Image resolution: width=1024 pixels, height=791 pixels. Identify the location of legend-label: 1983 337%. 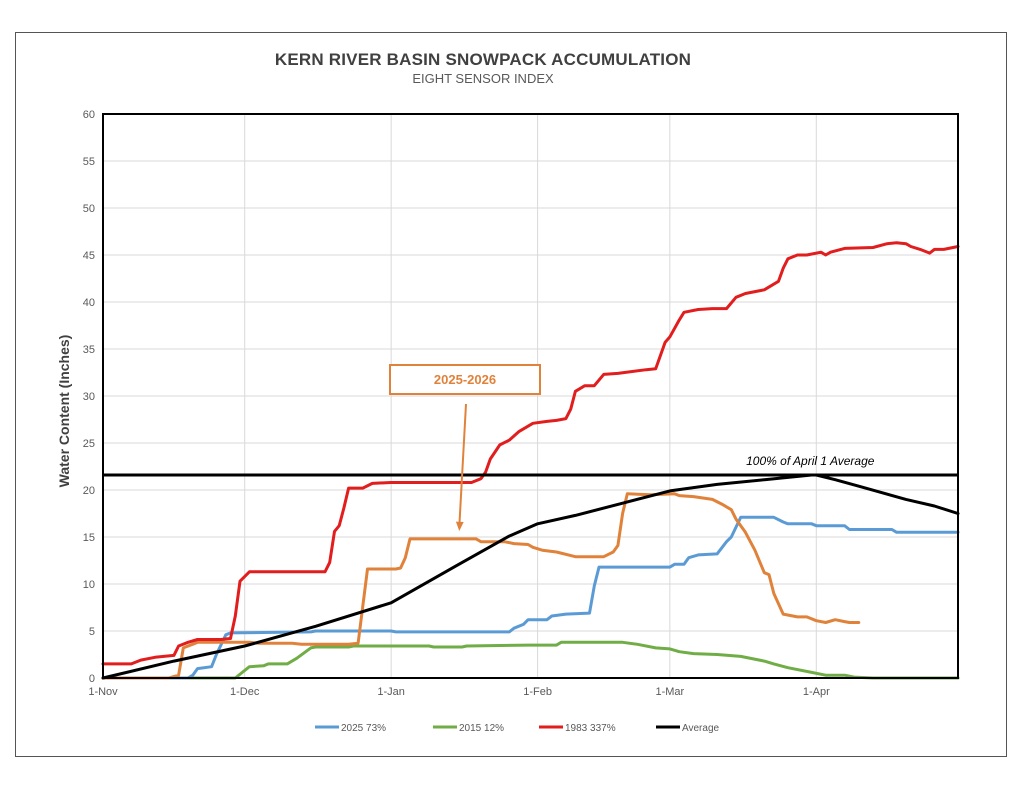
(590, 728).